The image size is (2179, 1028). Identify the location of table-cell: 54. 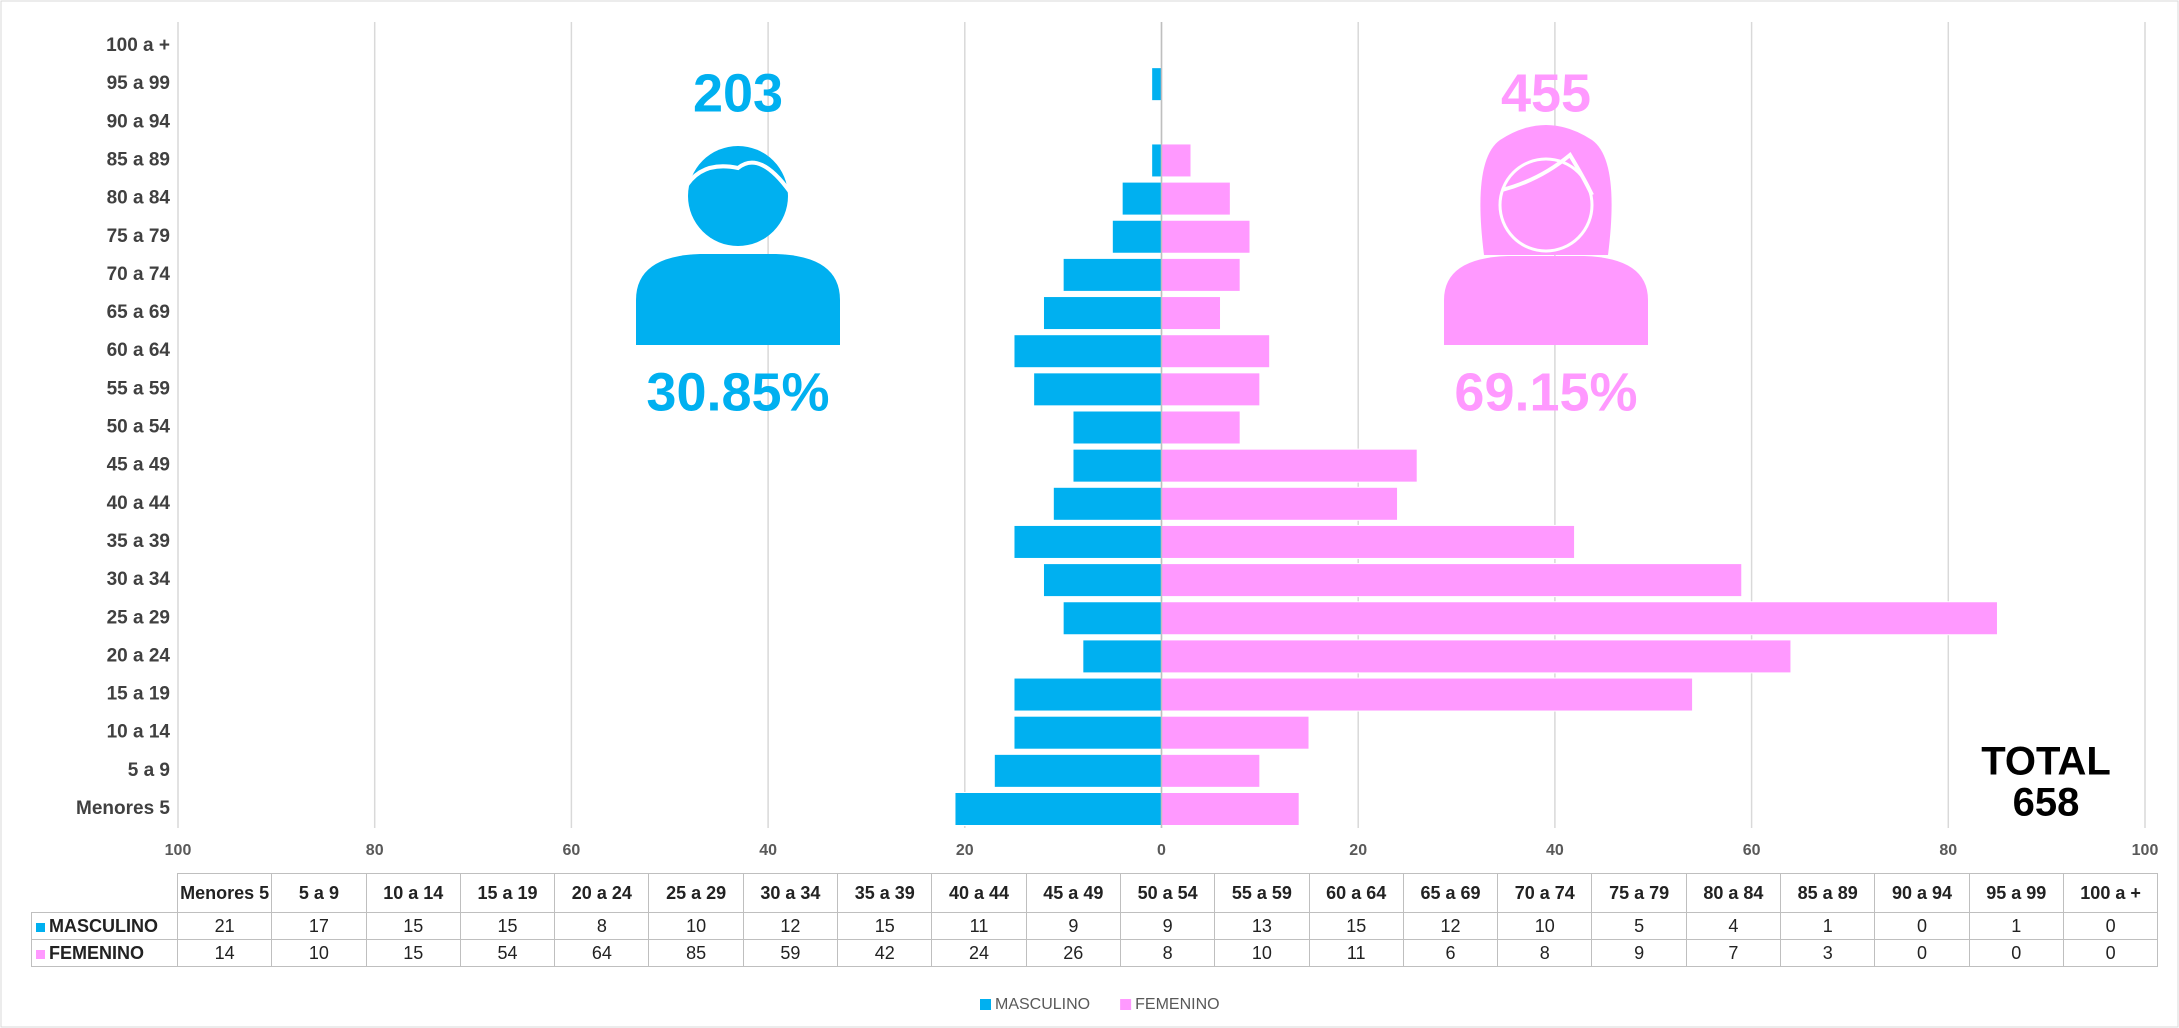
(507, 953).